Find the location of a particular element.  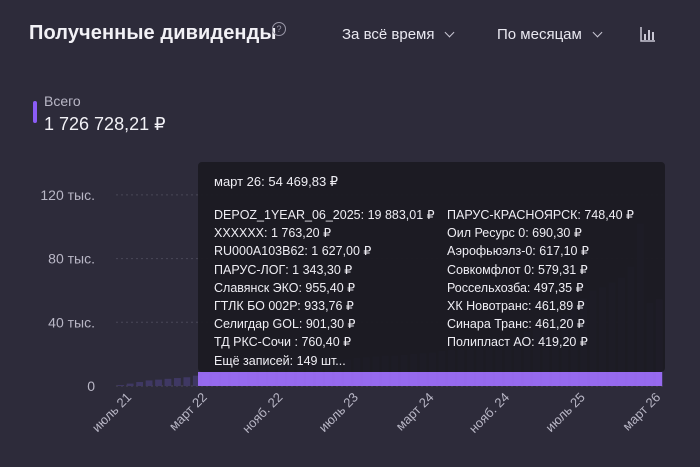

tooltip-item: Славянск ЭКО: 955,40 ₽ is located at coordinates (285, 287).